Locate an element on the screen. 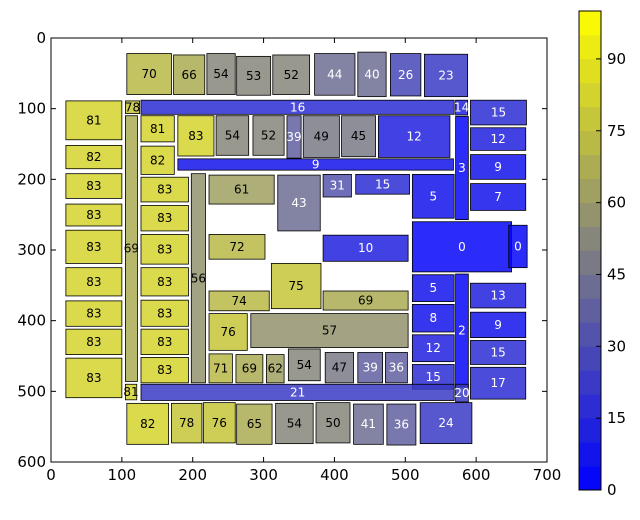  cell-value-label: 75 is located at coordinates (296, 286).